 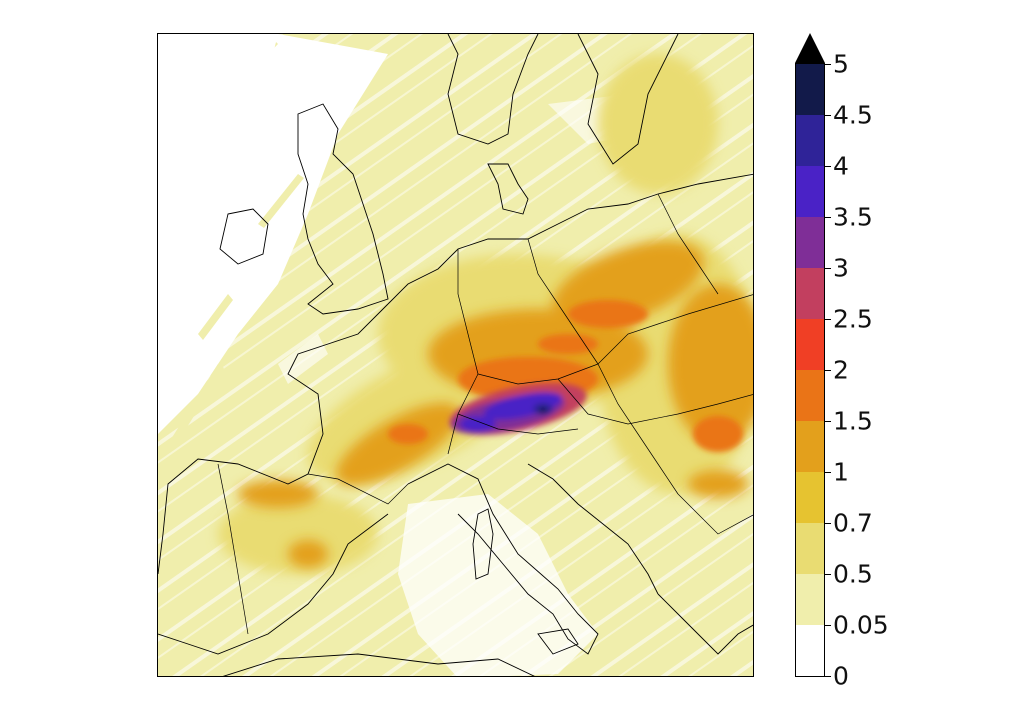 What do you see at coordinates (853, 217) in the screenshot?
I see `colorbar-tick-label: 3.5` at bounding box center [853, 217].